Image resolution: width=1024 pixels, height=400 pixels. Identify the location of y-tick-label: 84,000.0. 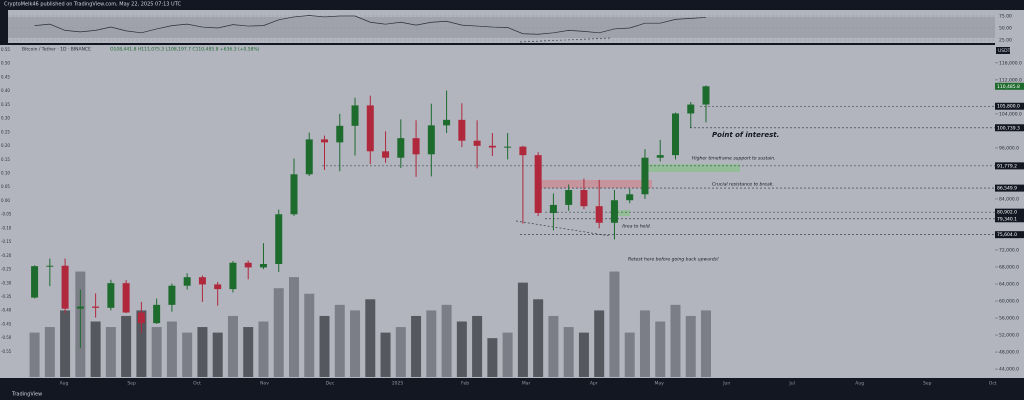
(1009, 199).